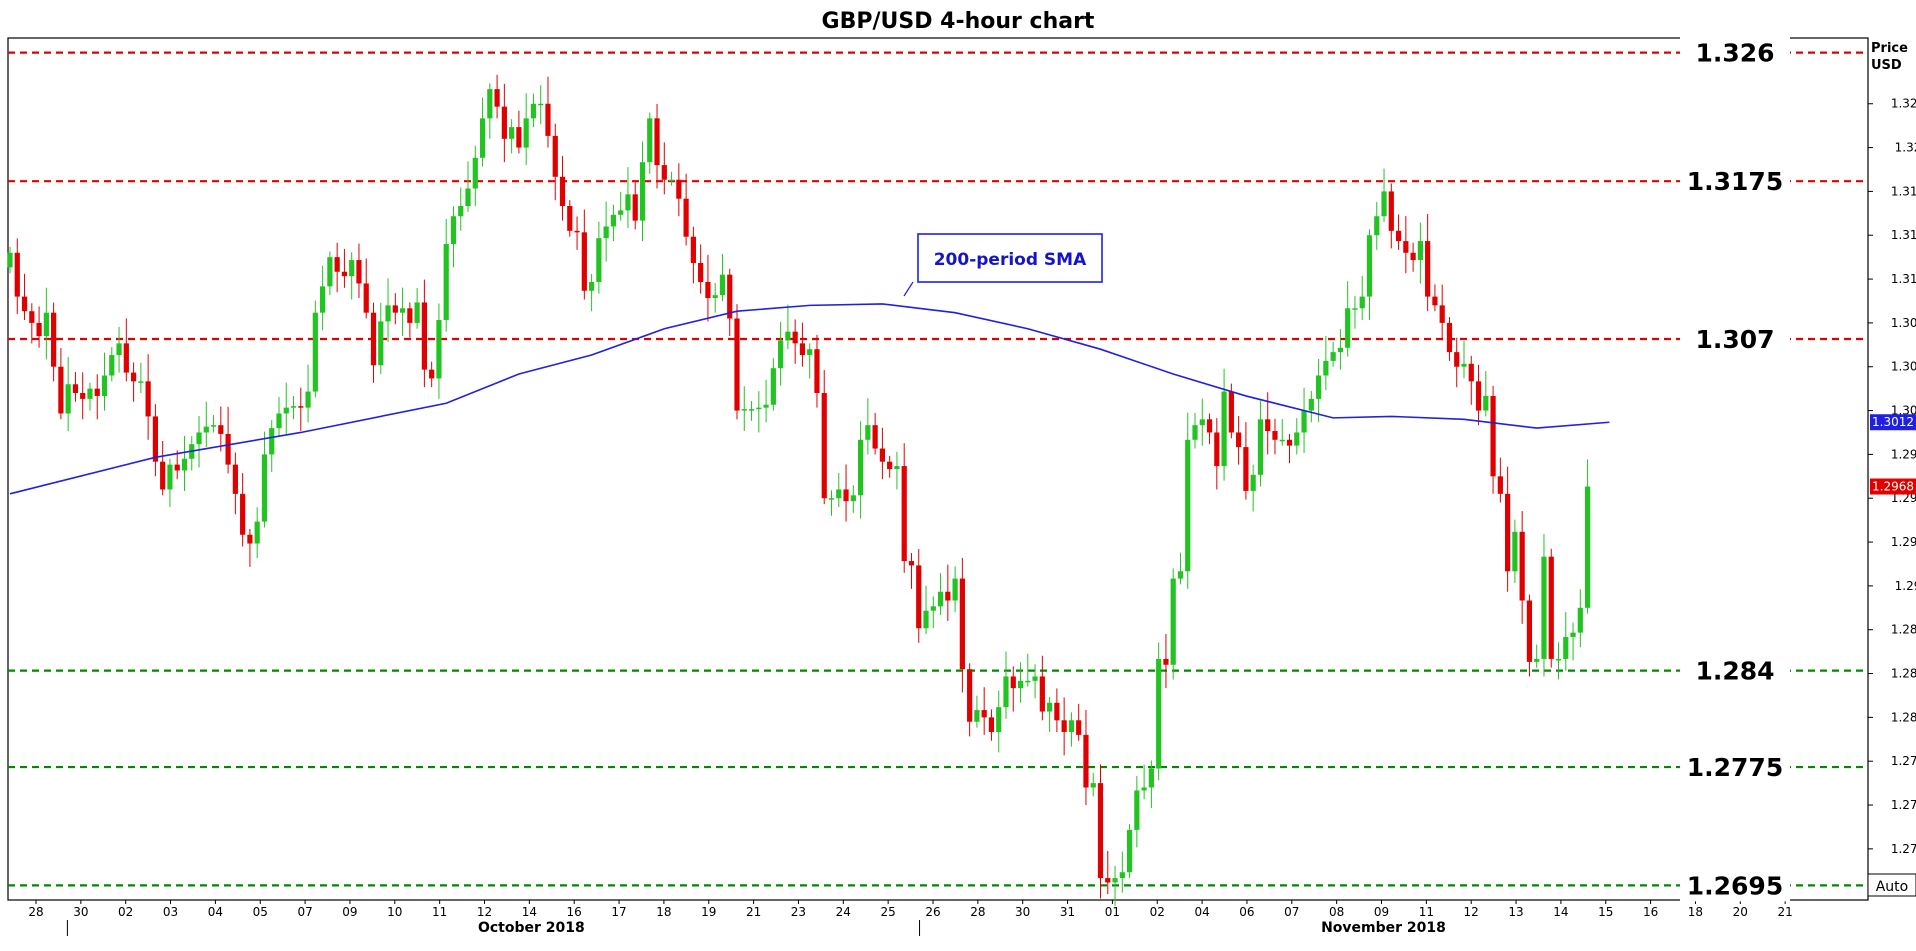 Image resolution: width=1916 pixels, height=951 pixels. What do you see at coordinates (1112, 912) in the screenshot?
I see `x-tick-label: 01` at bounding box center [1112, 912].